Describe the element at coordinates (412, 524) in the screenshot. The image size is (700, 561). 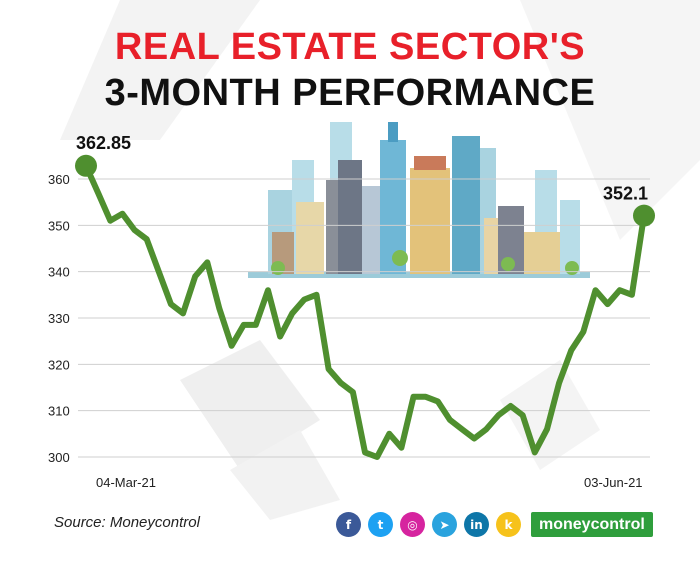
I see `instagram-icon: ◎` at that location.